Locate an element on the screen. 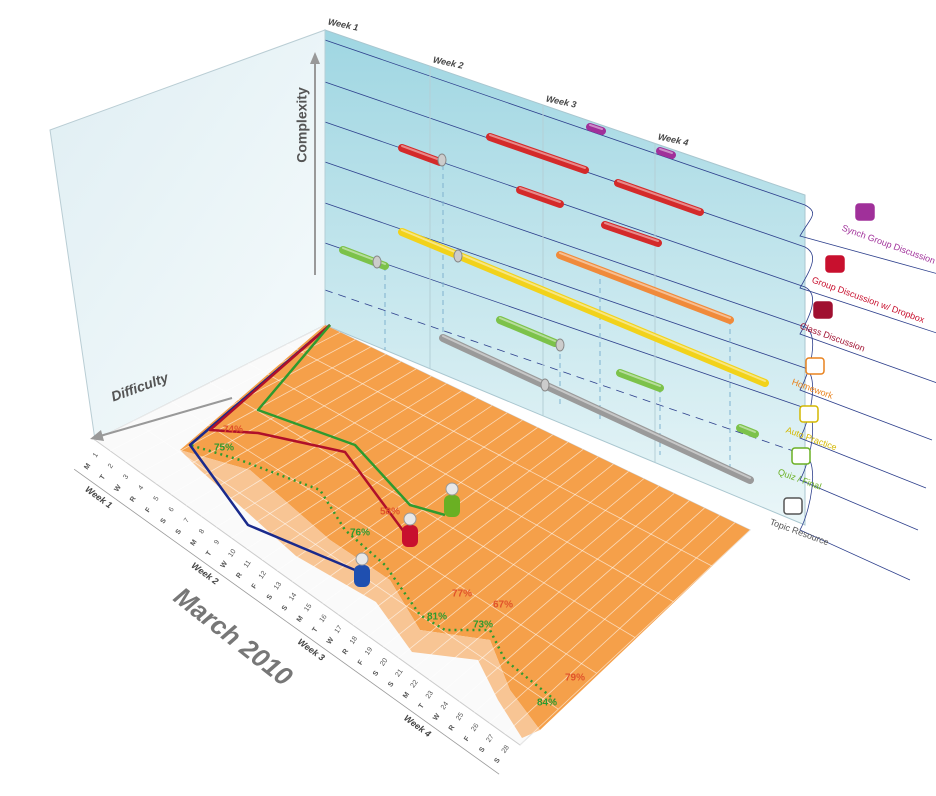 The height and width of the screenshot is (796, 936). score-label: 84% is located at coordinates (547, 703).